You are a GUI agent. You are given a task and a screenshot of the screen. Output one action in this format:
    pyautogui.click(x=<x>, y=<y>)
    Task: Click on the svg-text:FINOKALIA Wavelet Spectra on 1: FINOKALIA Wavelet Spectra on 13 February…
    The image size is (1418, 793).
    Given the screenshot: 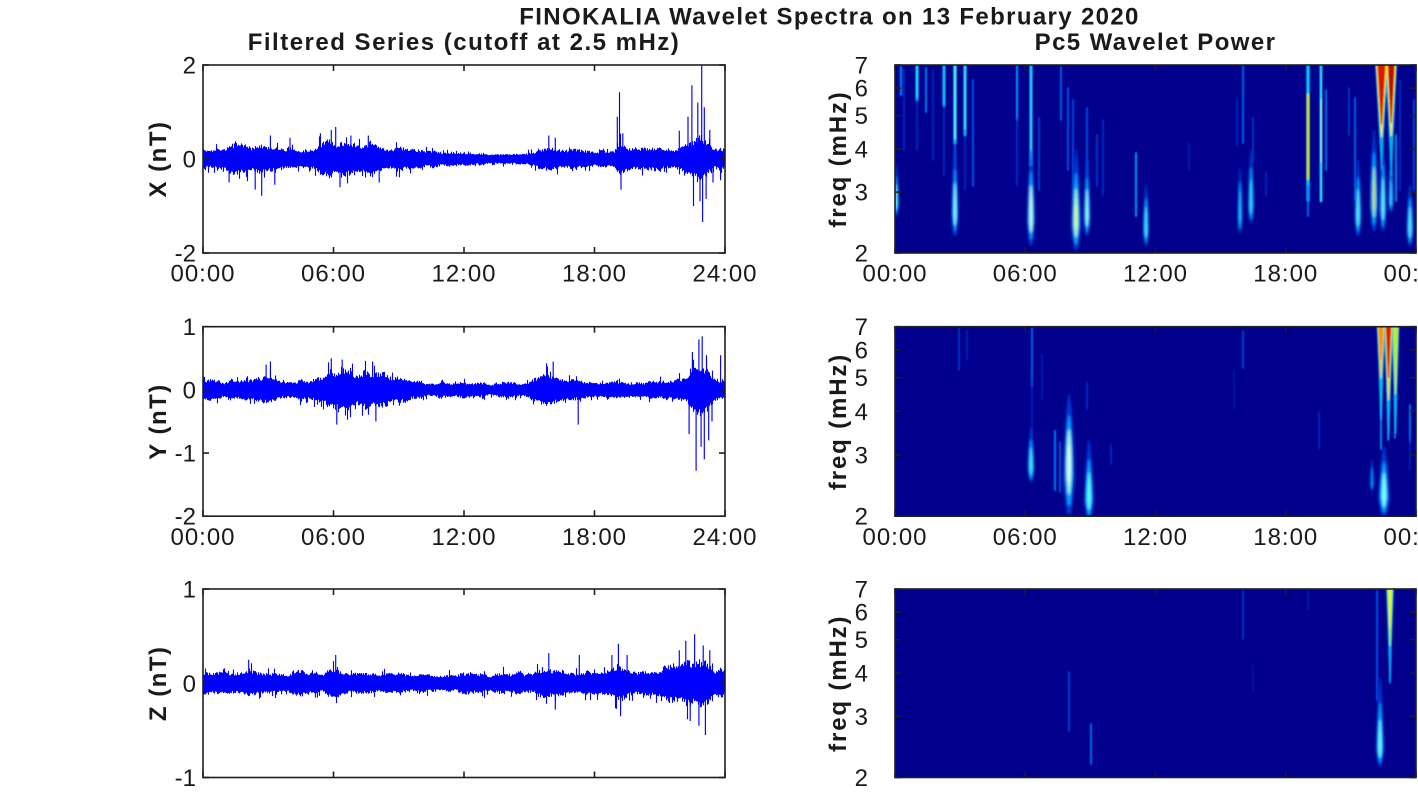 What is the action you would take?
    pyautogui.click(x=829, y=16)
    